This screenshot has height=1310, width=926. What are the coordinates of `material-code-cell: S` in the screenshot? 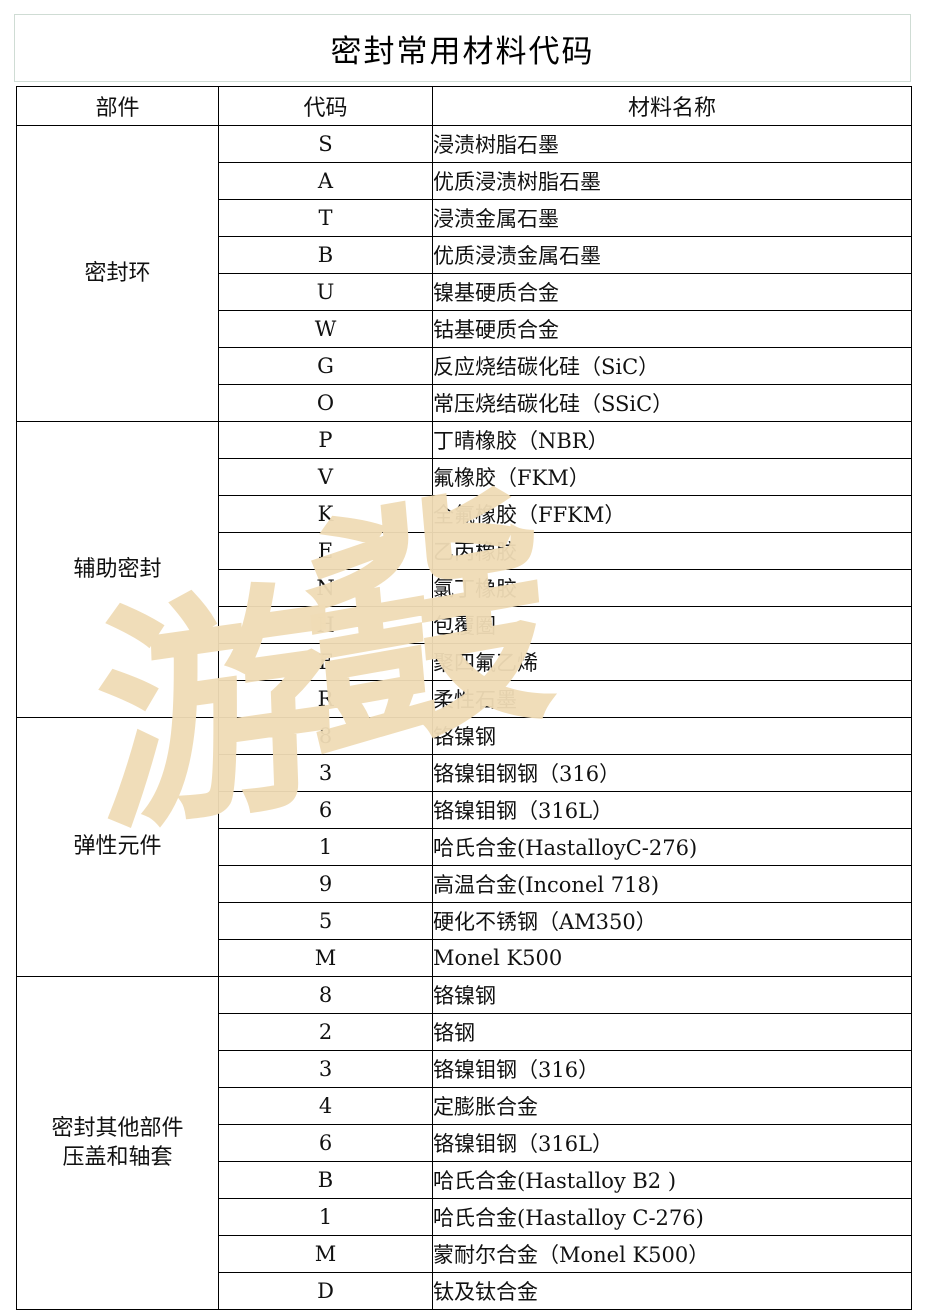 It's located at (325, 144).